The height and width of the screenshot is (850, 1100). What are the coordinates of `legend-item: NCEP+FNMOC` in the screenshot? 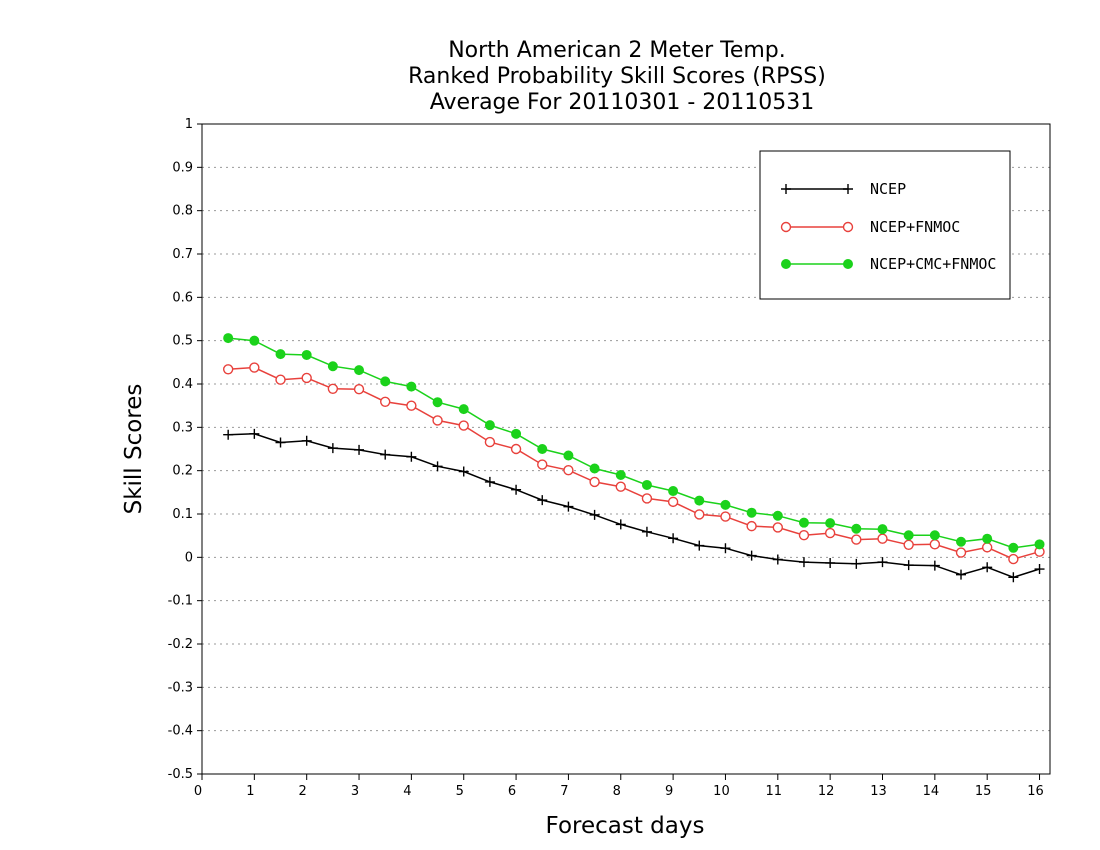 It's located at (870, 227).